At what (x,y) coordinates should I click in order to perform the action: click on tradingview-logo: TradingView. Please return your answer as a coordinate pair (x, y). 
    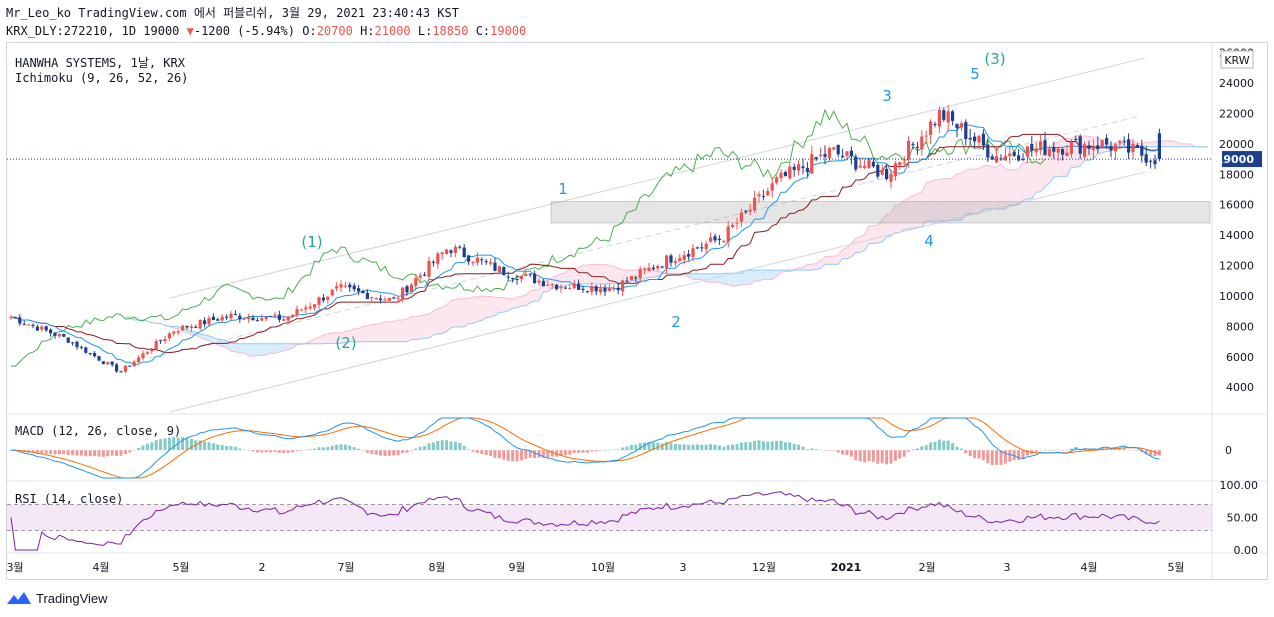
    Looking at the image, I should click on (57, 598).